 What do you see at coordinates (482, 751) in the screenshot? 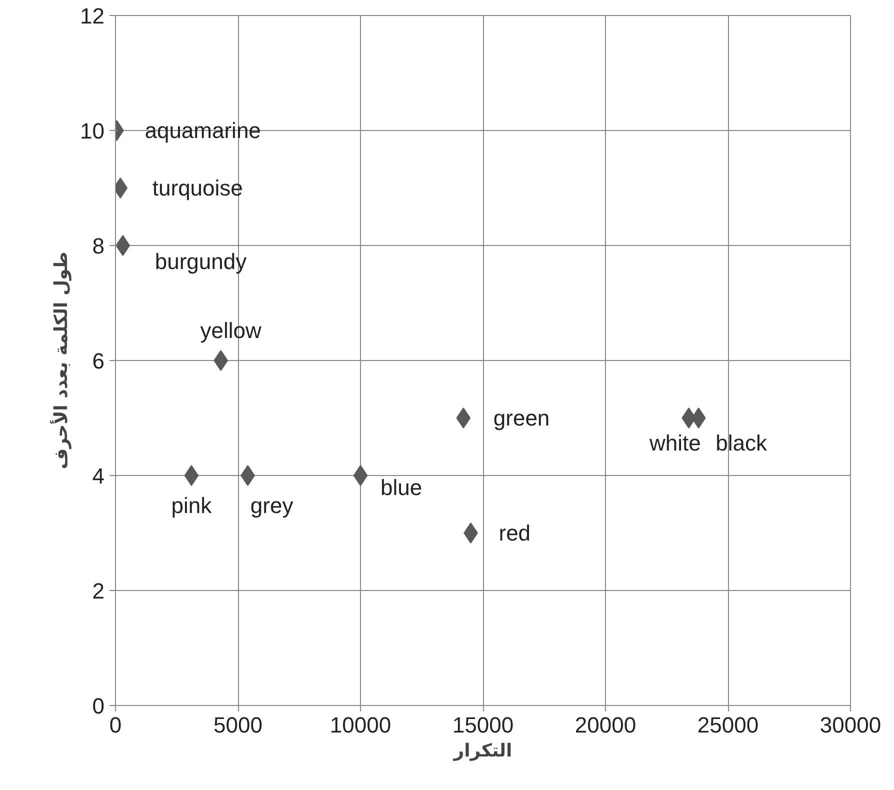
I see `x-axis-title: التكرار` at bounding box center [482, 751].